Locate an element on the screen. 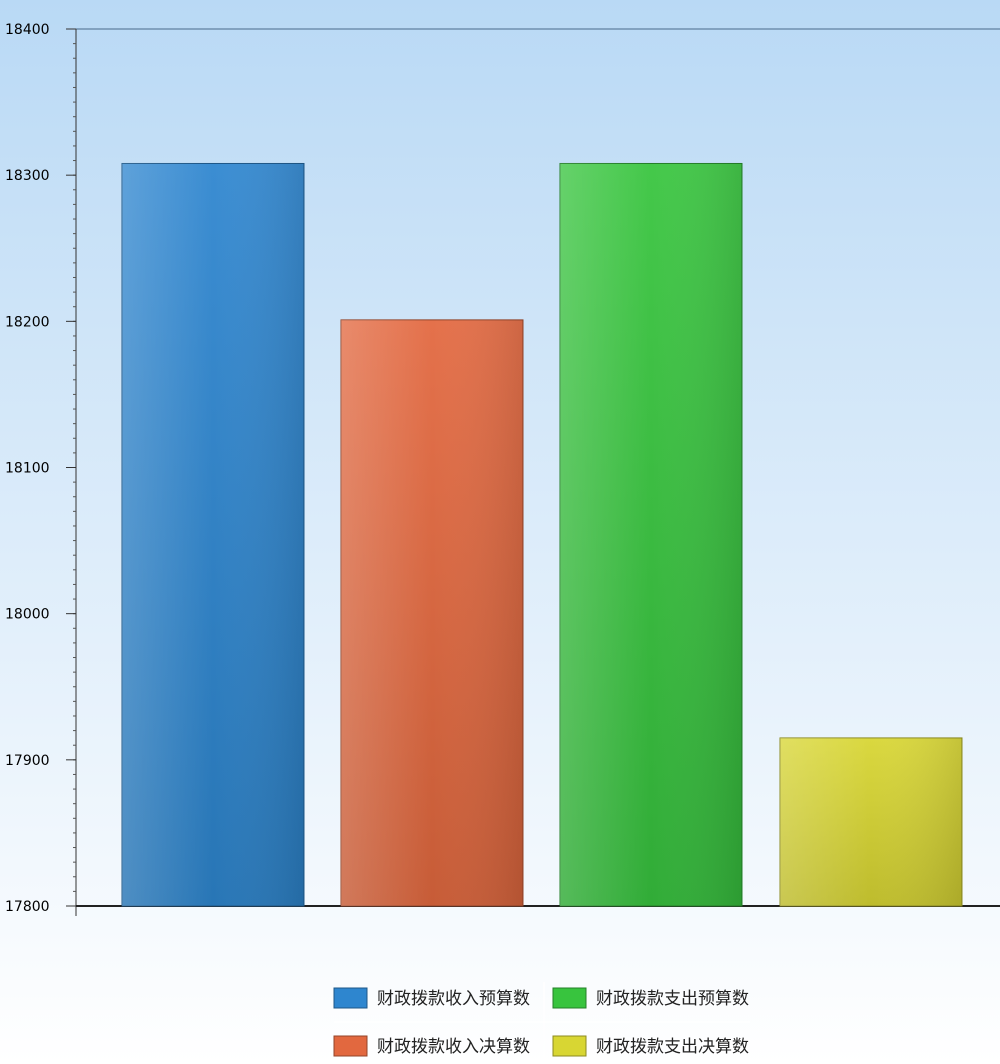  y-tick-label: 18200 is located at coordinates (27, 322).